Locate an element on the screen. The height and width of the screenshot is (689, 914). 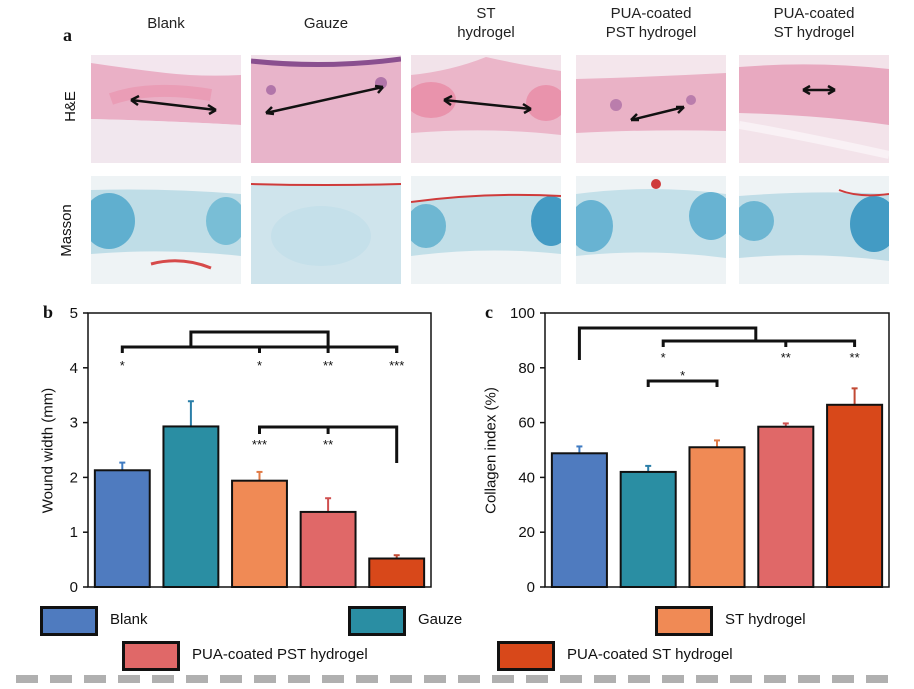
column-header-gauze: Gauze is located at coordinates (326, 23).